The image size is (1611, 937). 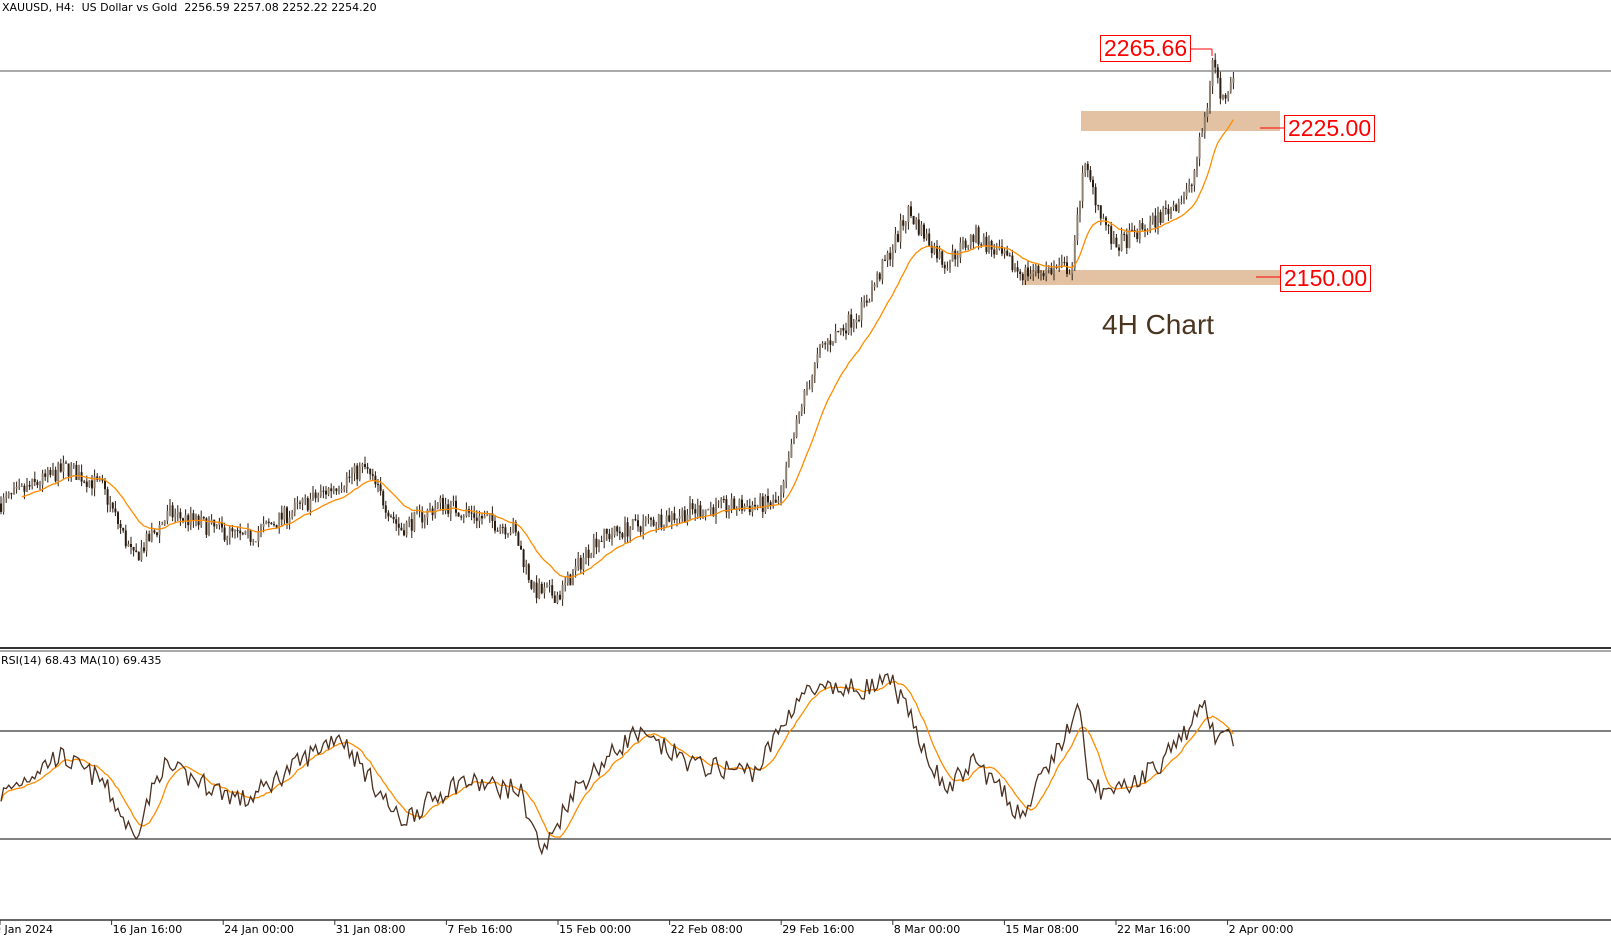 What do you see at coordinates (1330, 128) in the screenshot?
I see `resistance-price-label: 2225.00` at bounding box center [1330, 128].